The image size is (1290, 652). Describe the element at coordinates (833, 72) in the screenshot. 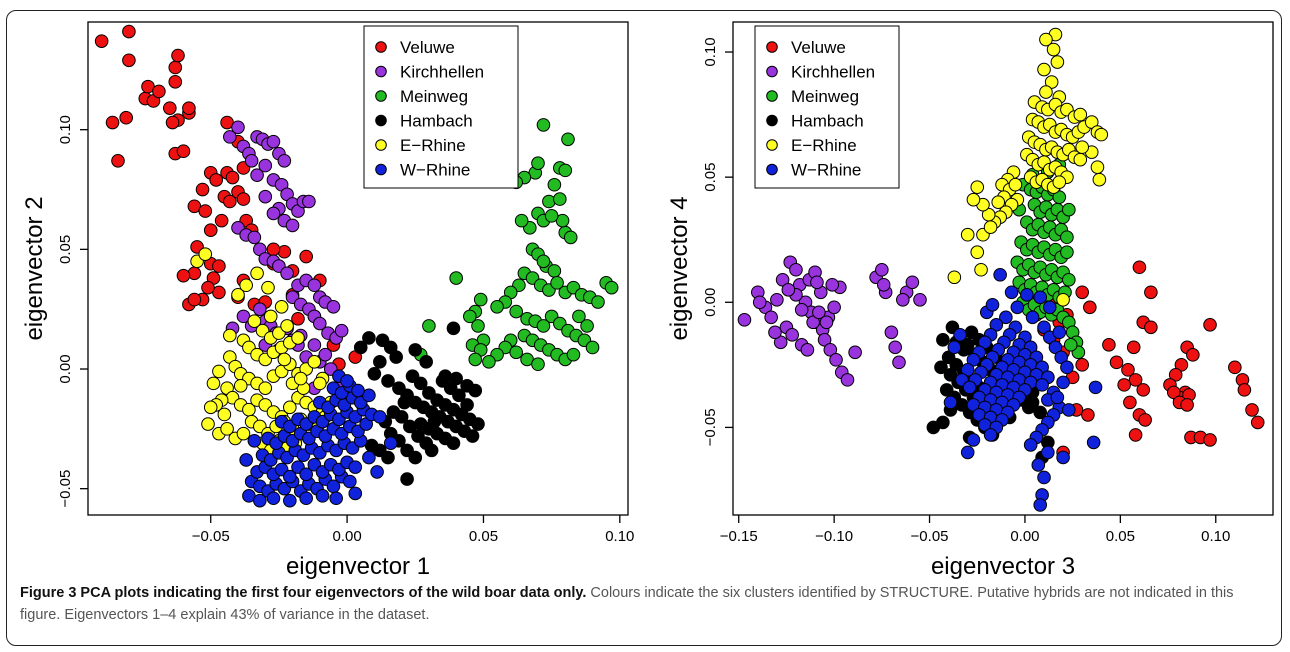

I see `legend-label-kirchhellen: Kirchhellen` at that location.